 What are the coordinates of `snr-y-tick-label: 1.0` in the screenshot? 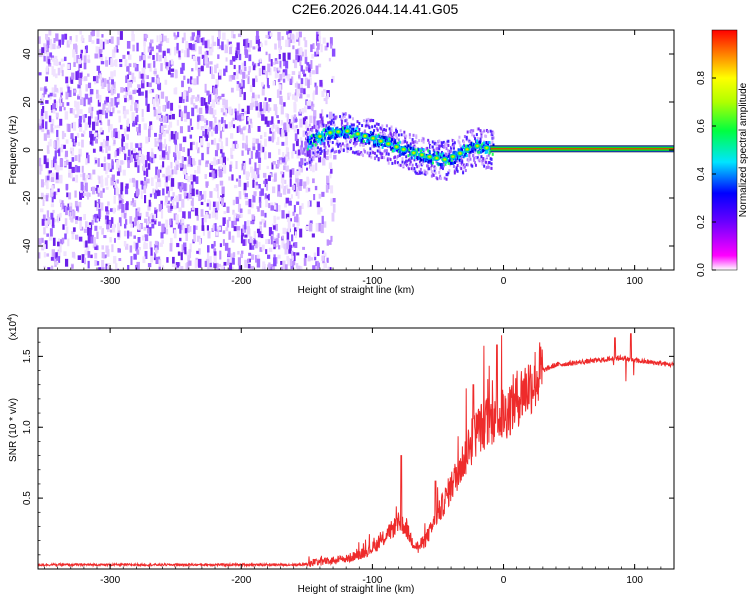 It's located at (27, 427).